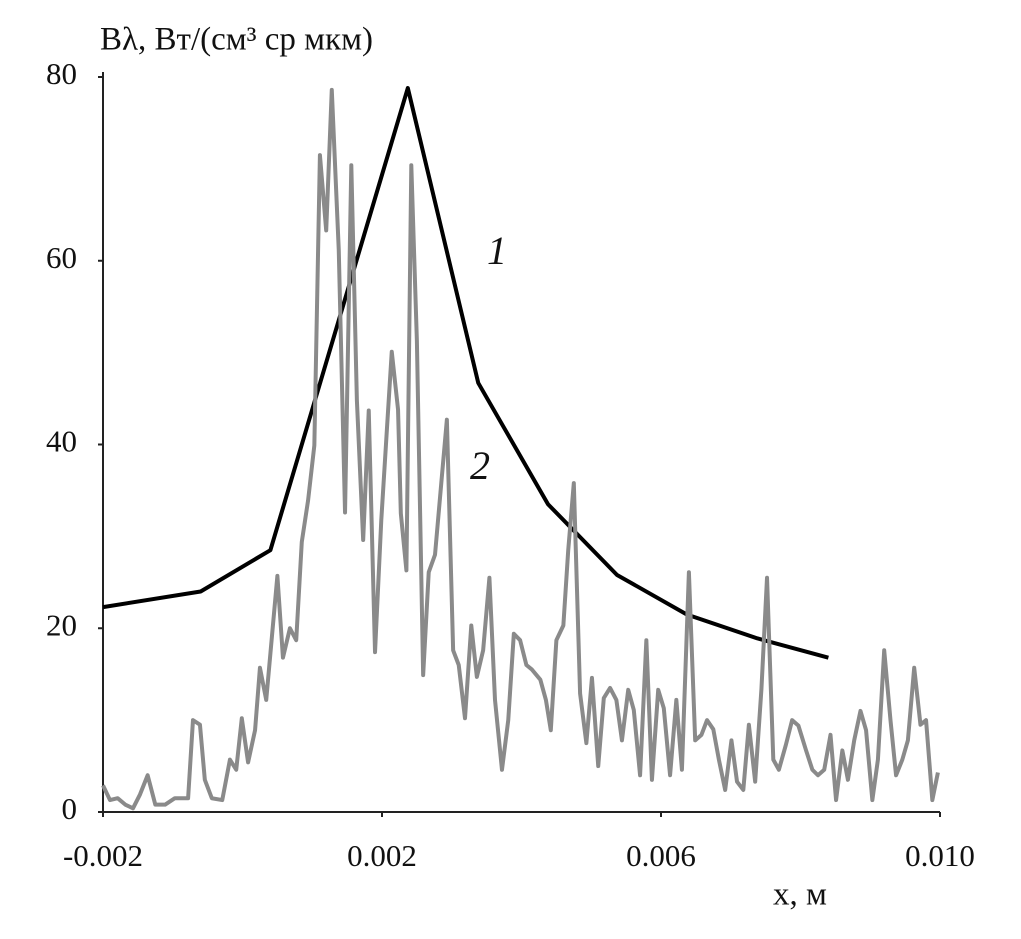 This screenshot has width=1021, height=939. What do you see at coordinates (103, 855) in the screenshot?
I see `x-tick-label: -0.002` at bounding box center [103, 855].